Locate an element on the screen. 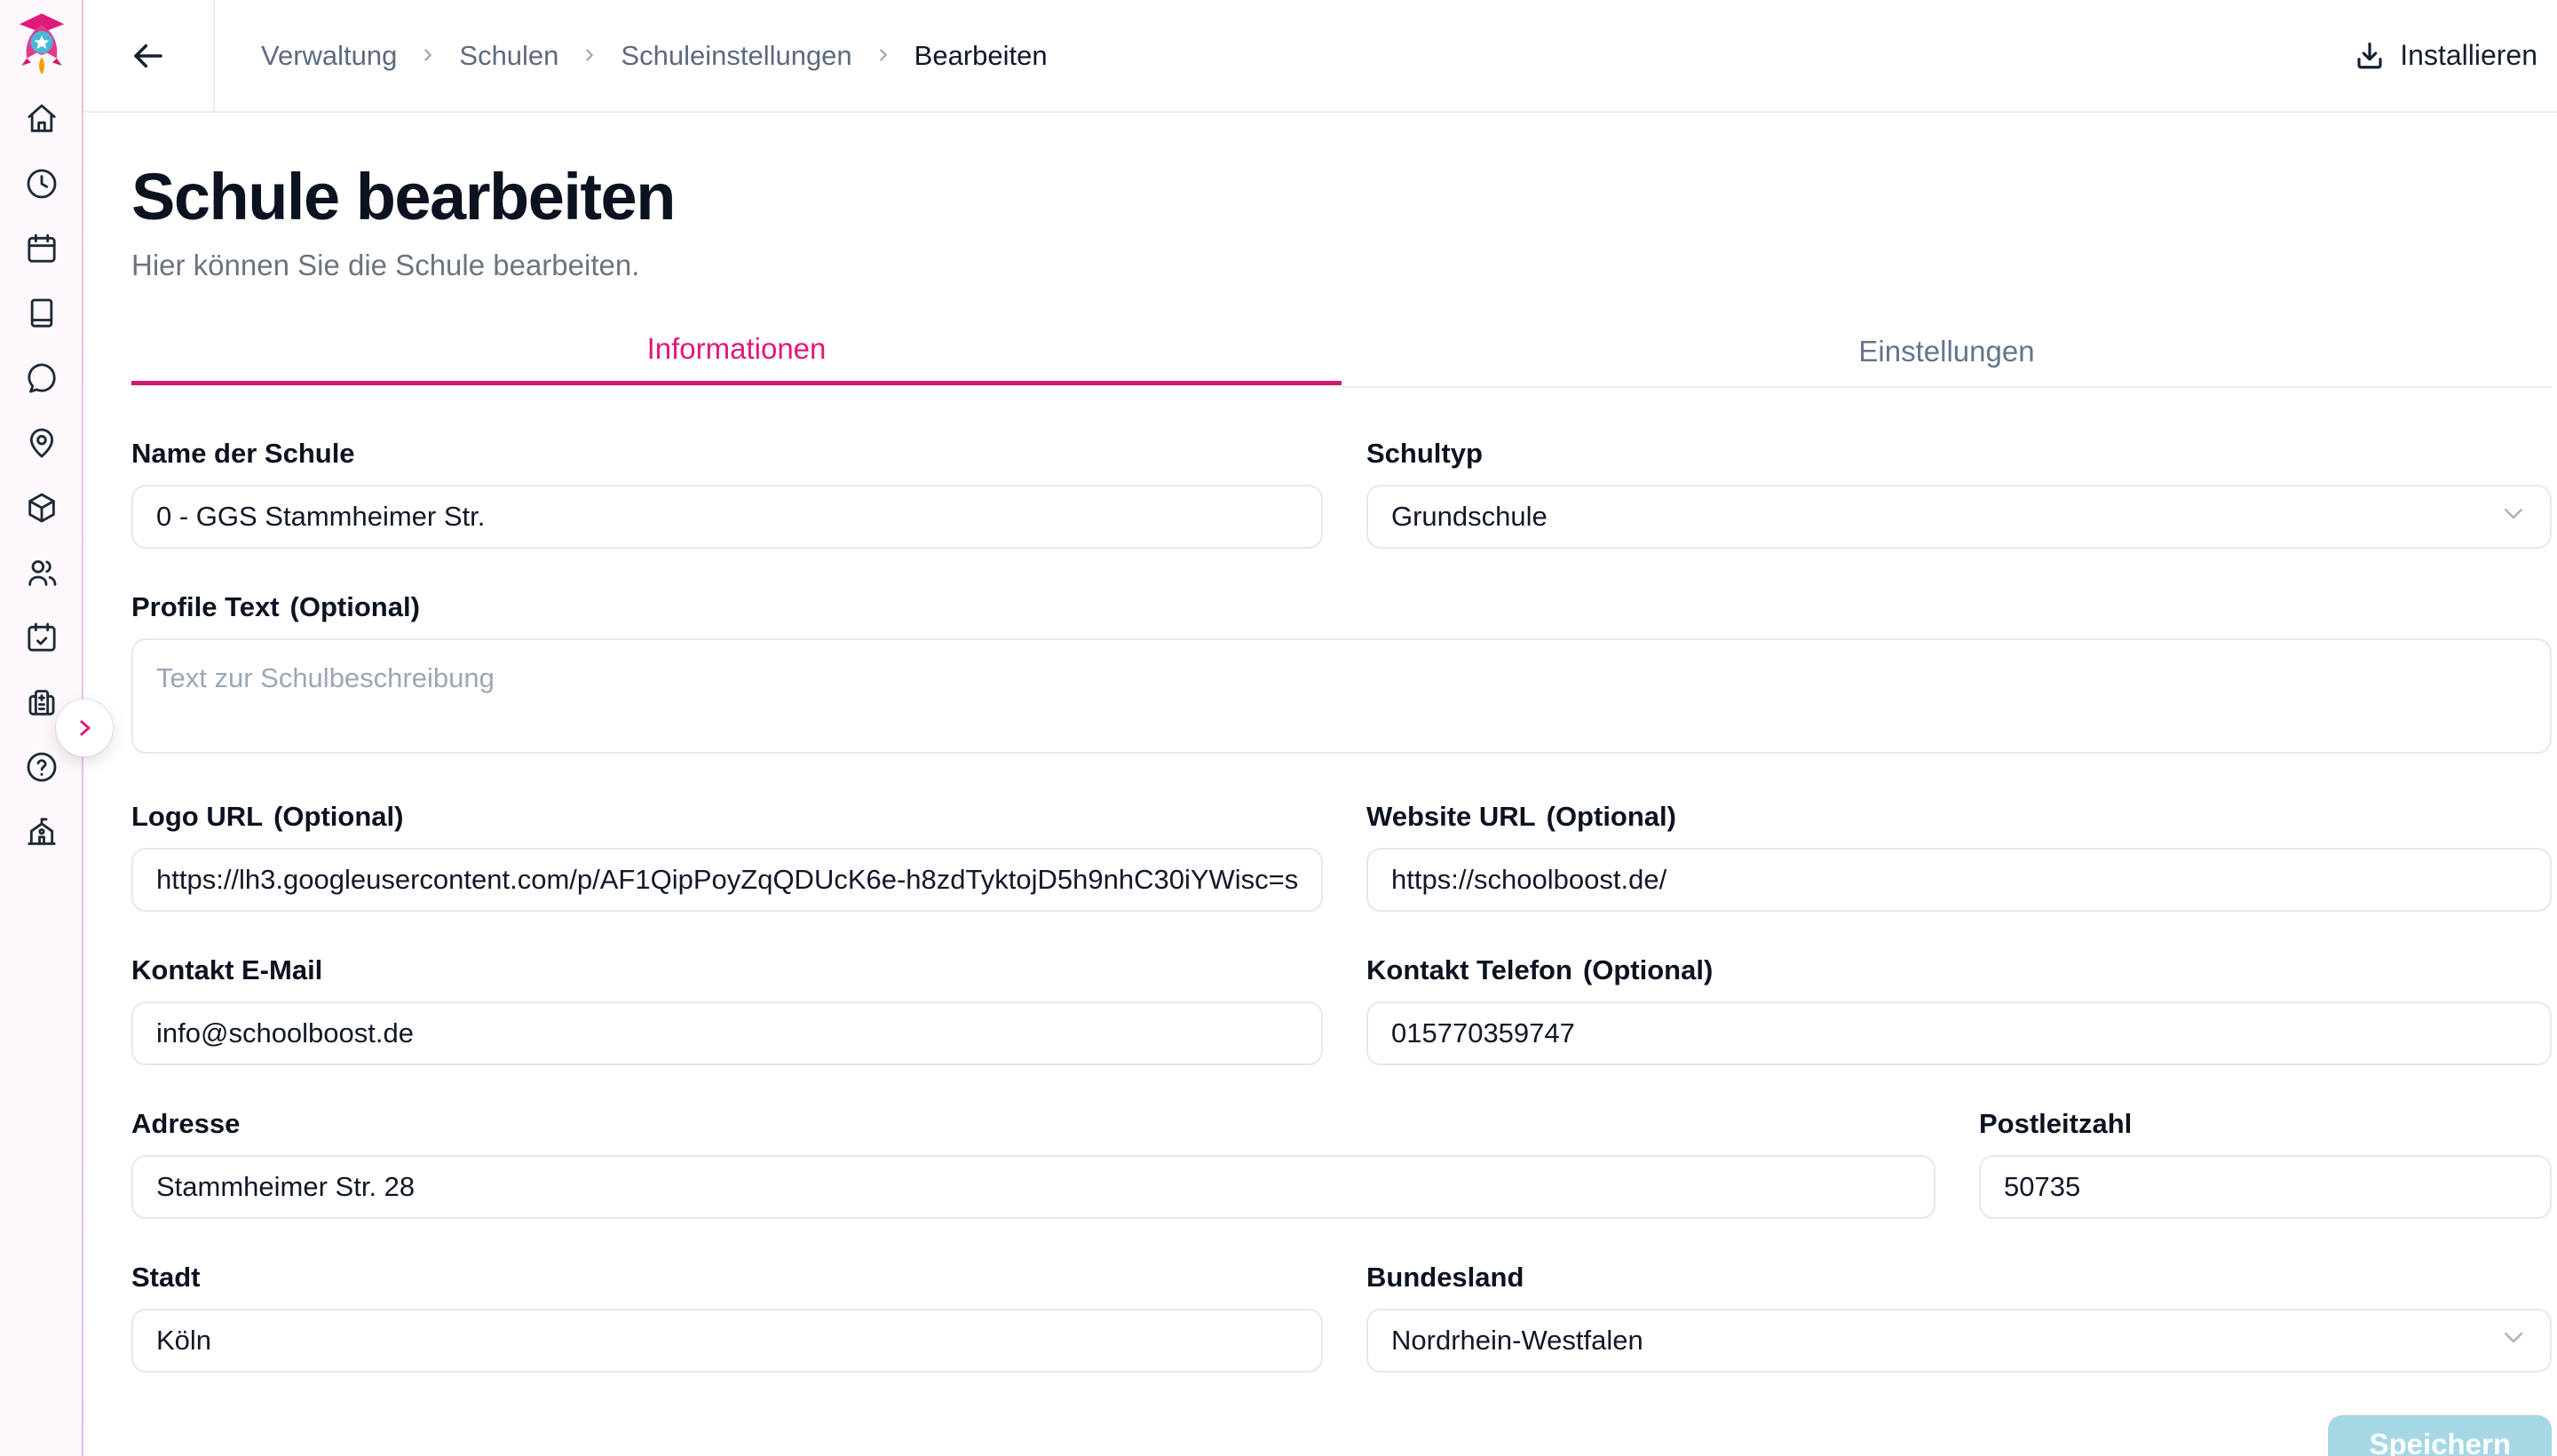 This screenshot has height=1456, width=2557. stadt-label: Stadt is located at coordinates (166, 1277).